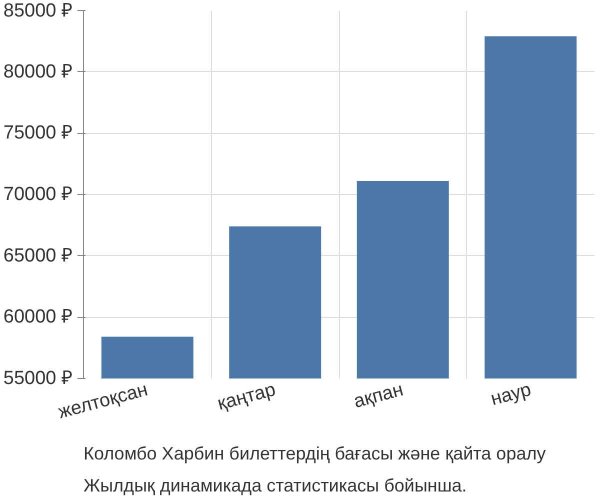 This screenshot has height=500, width=600. I want to click on x-tick-label: наур, so click(511, 394).